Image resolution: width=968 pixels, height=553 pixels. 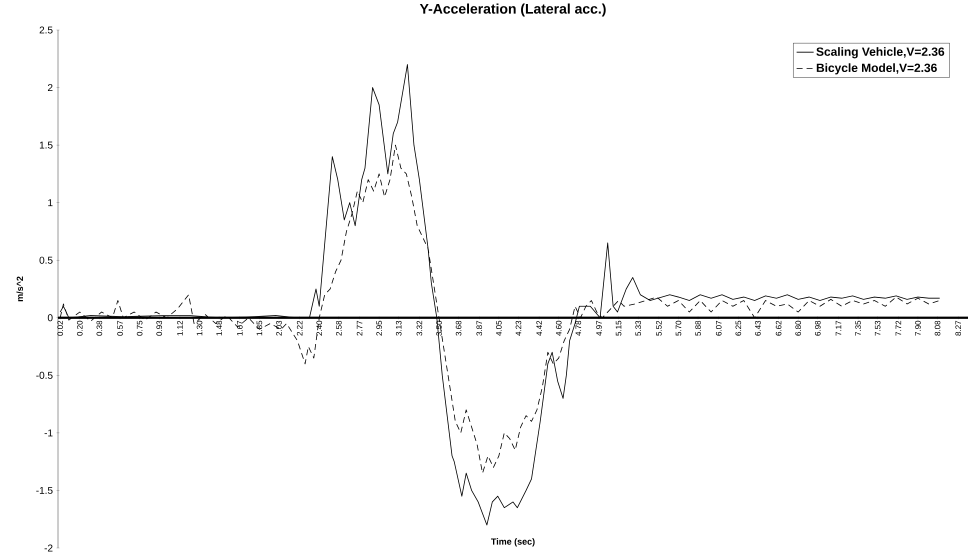 What do you see at coordinates (50, 202) in the screenshot?
I see `y-tick-label: 1` at bounding box center [50, 202].